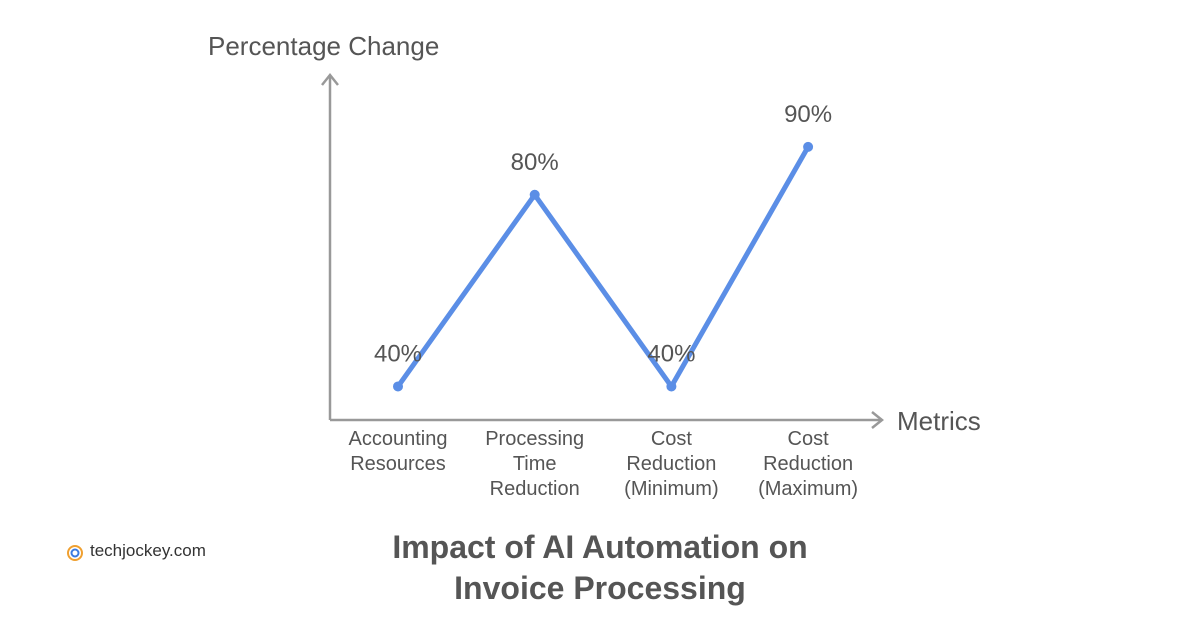 This screenshot has width=1200, height=628. I want to click on data-label: 90%, so click(808, 114).